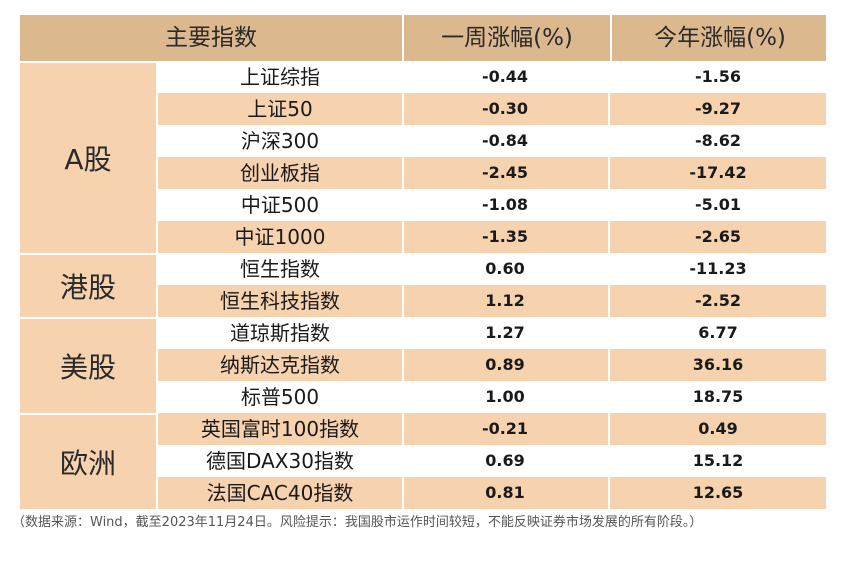 The image size is (848, 572). What do you see at coordinates (505, 332) in the screenshot?
I see `week-change: 1.27` at bounding box center [505, 332].